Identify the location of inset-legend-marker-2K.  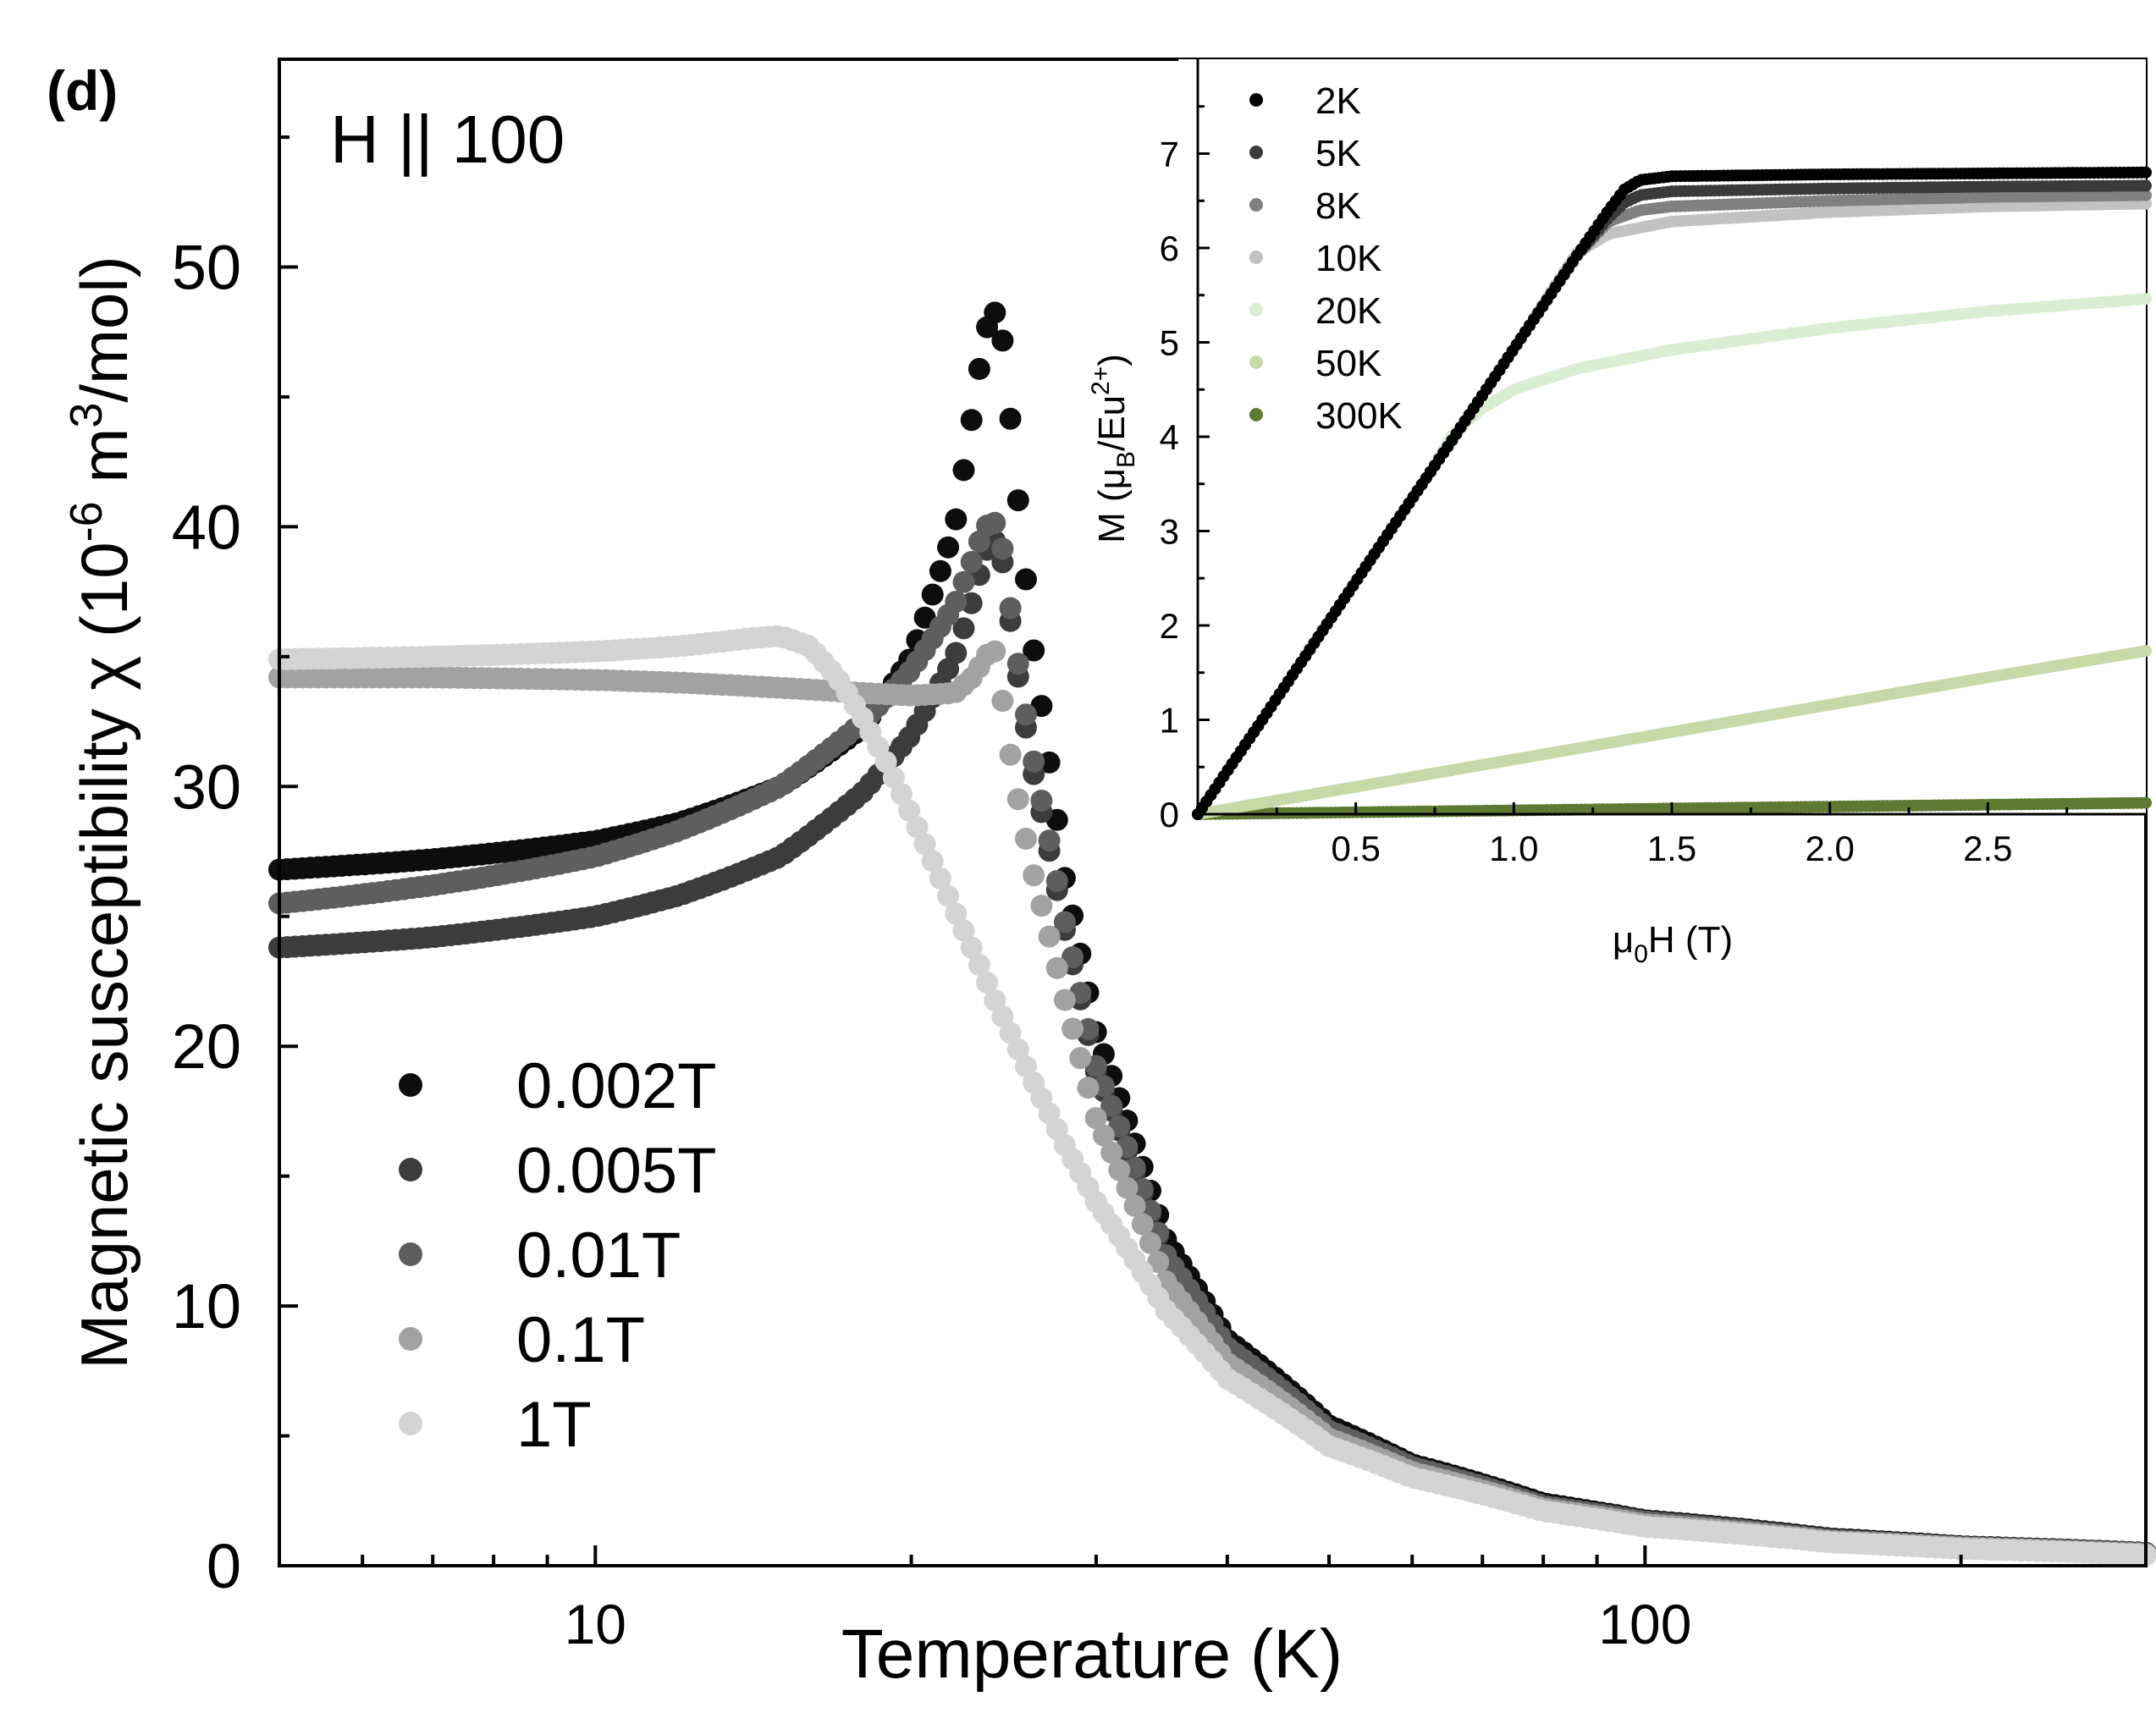
(1256, 100).